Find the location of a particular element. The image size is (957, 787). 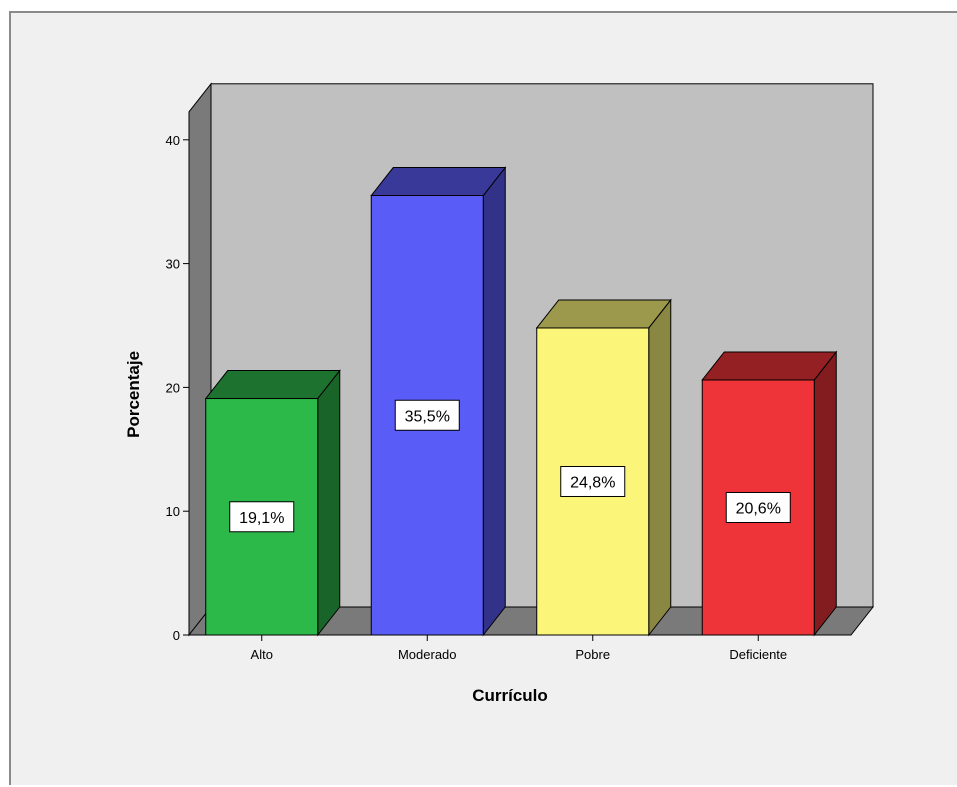

data-label: 35,5% is located at coordinates (427, 416).